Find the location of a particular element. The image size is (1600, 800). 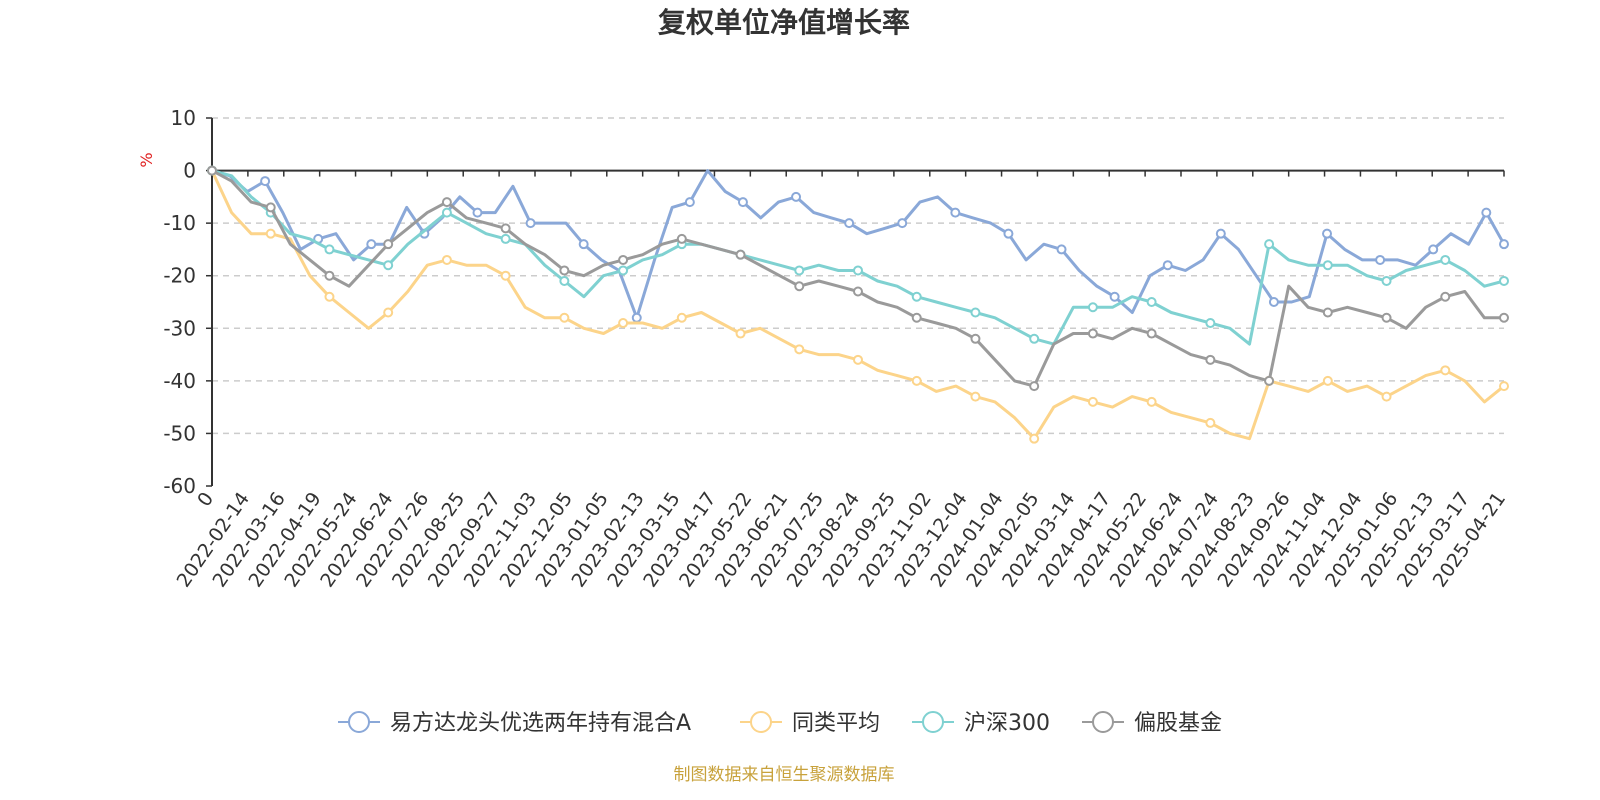

y-tick-label: -40 is located at coordinates (179, 381).